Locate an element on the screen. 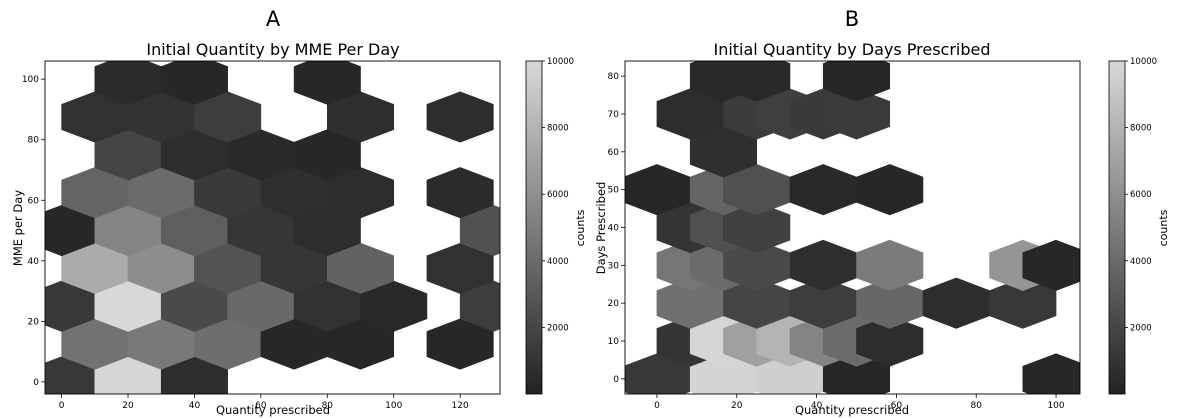 This screenshot has height=418, width=1178. x-tick-label: 120 is located at coordinates (460, 406).